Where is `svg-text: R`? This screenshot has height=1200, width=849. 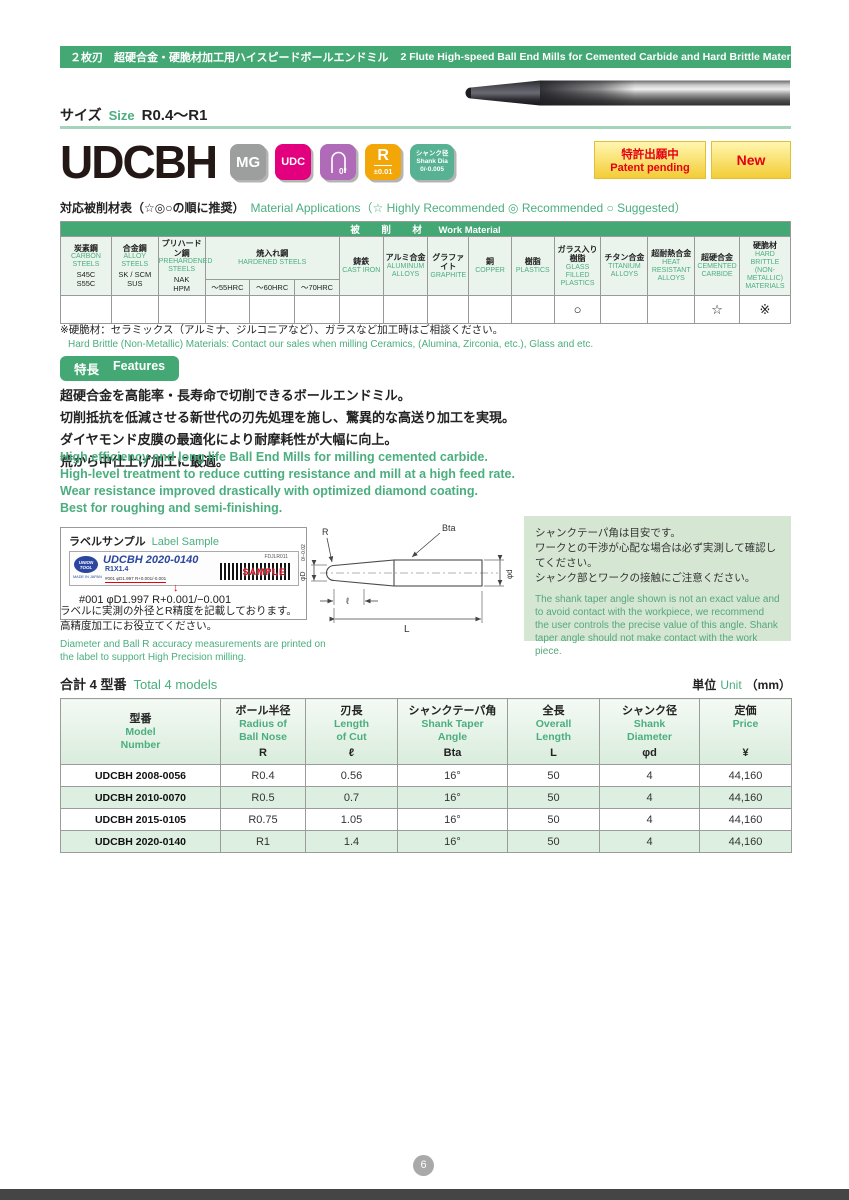 svg-text: R is located at coordinates (325, 532).